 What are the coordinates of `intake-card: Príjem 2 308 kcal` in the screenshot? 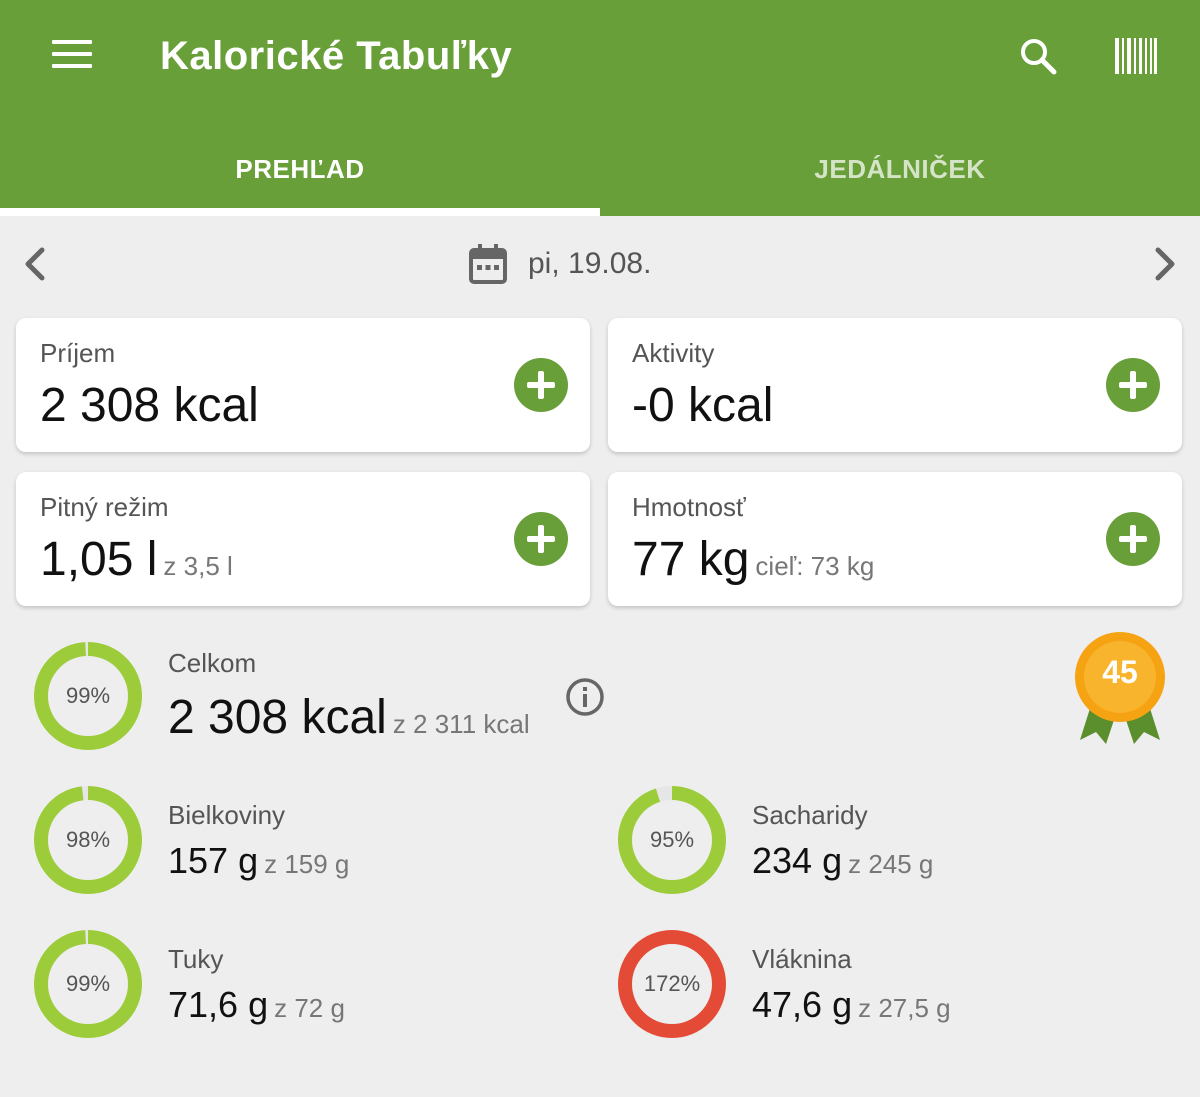 It's located at (303, 385).